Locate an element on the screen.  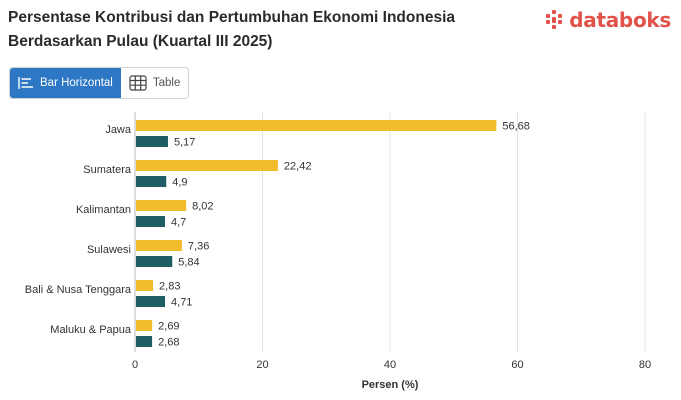
x-axis-title: Persen (%) is located at coordinates (390, 385).